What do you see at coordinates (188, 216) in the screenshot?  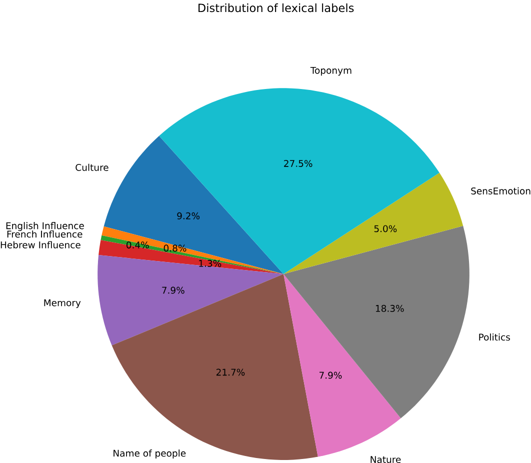 I see `data-label: 9.2%` at bounding box center [188, 216].